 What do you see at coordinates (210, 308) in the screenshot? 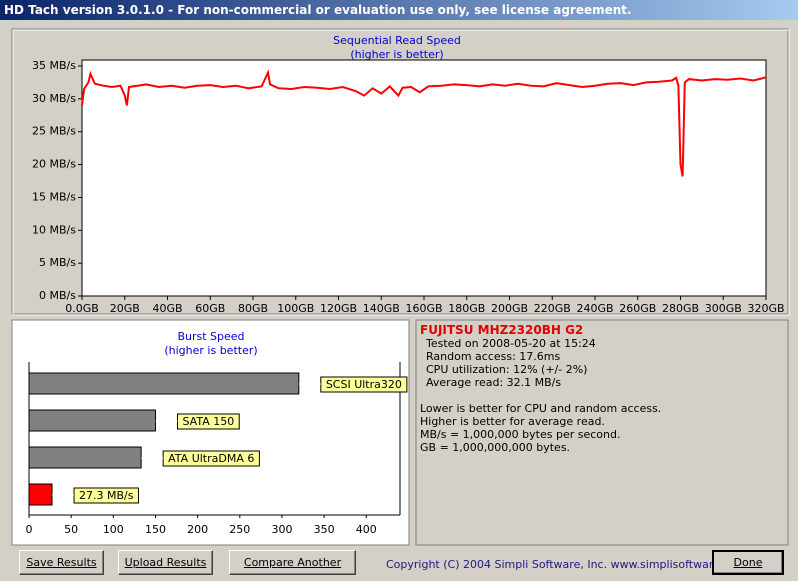
I see `x-tick-label: 60GB` at bounding box center [210, 308].